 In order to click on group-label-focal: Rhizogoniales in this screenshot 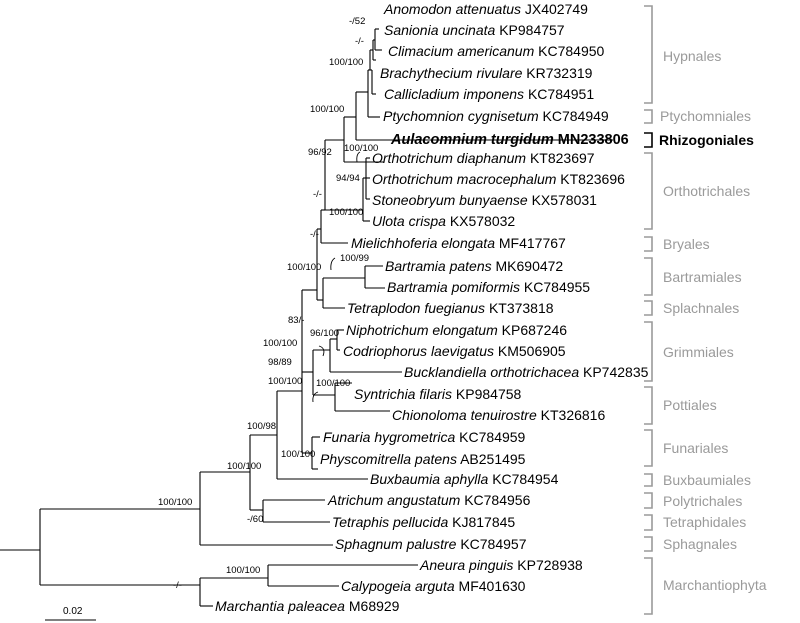, I will do `click(706, 140)`.